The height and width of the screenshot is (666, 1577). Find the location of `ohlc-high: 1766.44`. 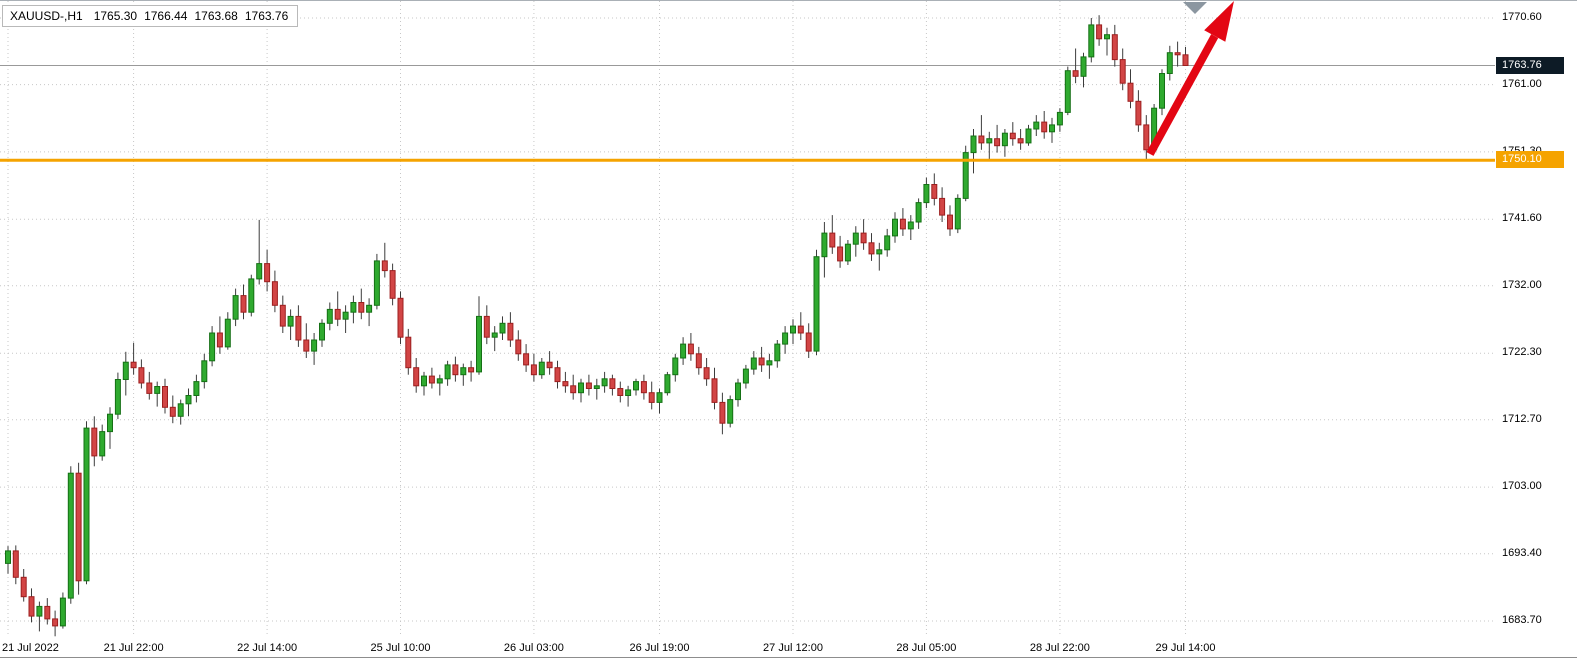

ohlc-high: 1766.44 is located at coordinates (166, 16).